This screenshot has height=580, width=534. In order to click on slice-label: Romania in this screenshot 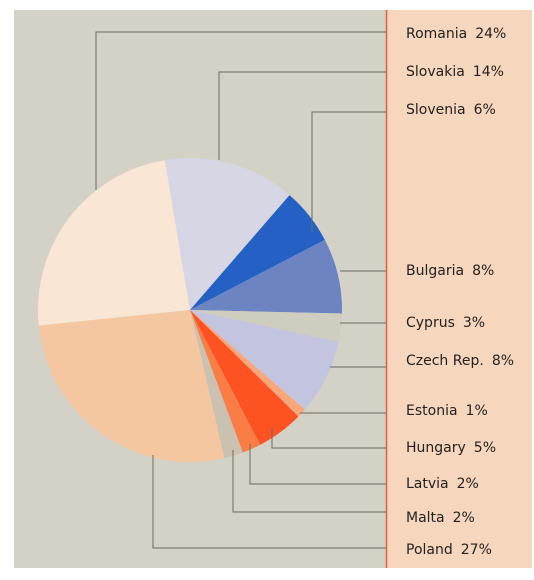, I will do `click(436, 34)`.